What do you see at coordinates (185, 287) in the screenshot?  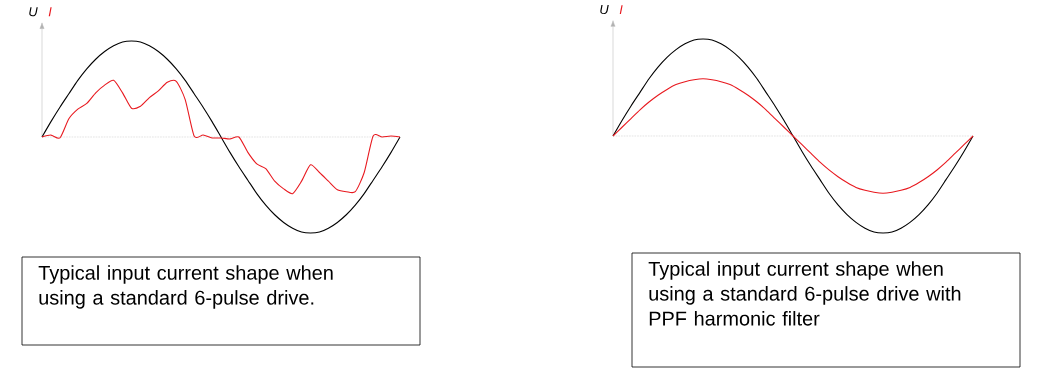 I see `text: Typical input current shape when using a standard 6-pulse drive.` at bounding box center [185, 287].